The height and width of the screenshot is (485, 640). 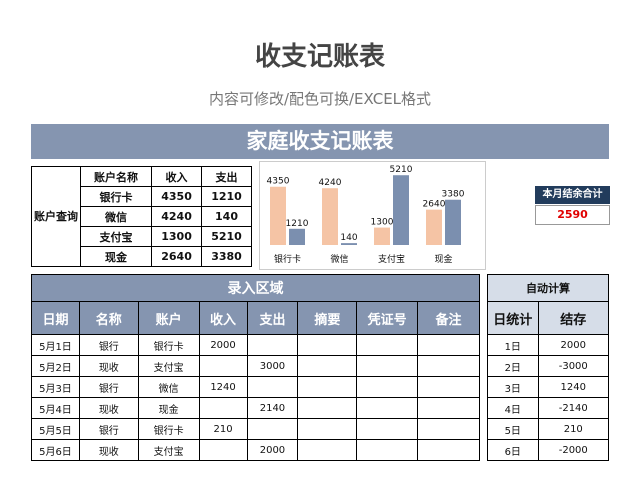 I want to click on chart-data-label: 5210, so click(x=401, y=170).